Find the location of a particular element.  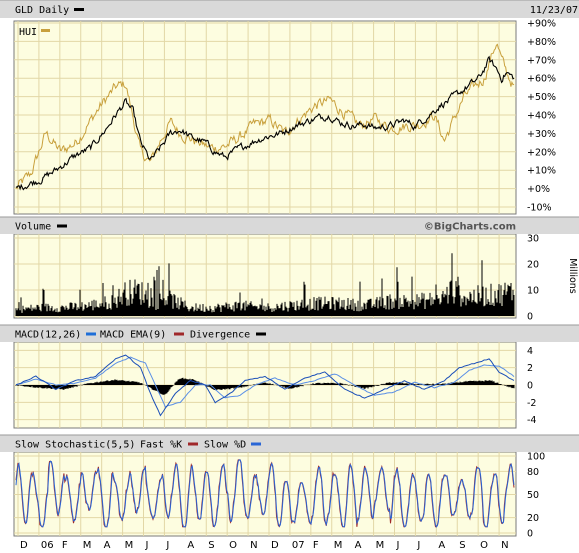

price-header is located at coordinates (289, 9).